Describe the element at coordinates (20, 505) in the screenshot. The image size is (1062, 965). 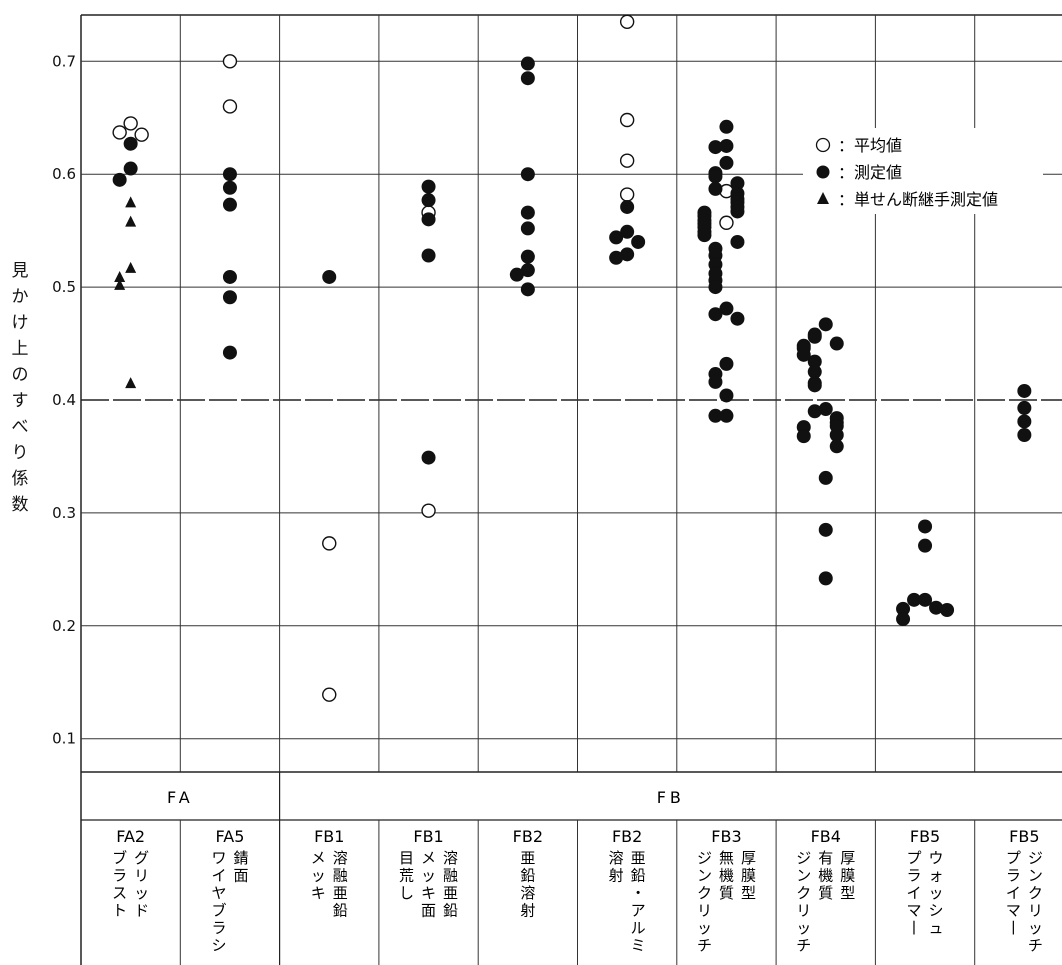
I see `y-axis-label-char: 数` at that location.